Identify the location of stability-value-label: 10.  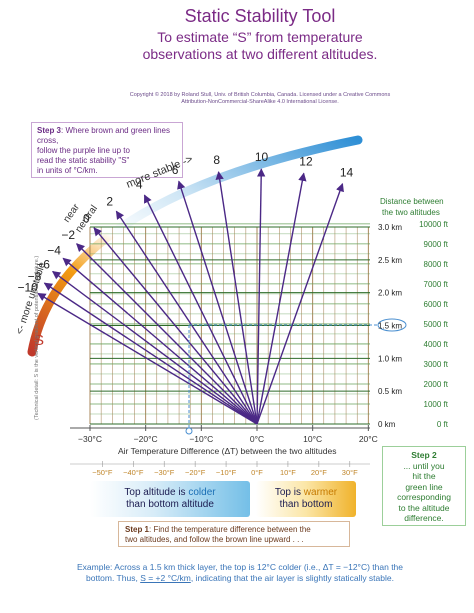
(262, 157).